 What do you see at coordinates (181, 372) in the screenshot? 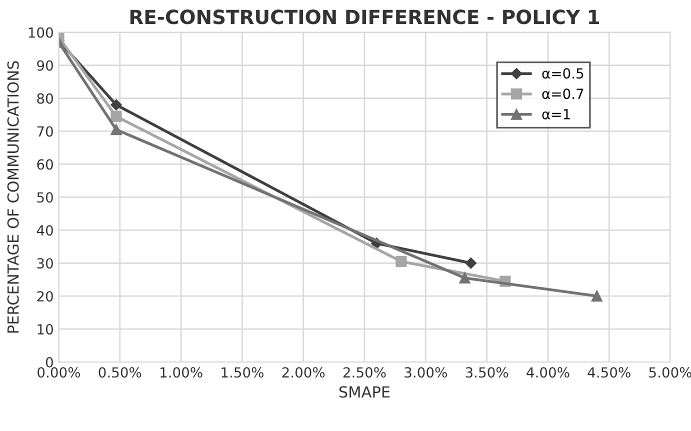
I see `x-tick-label: 1.00%` at bounding box center [181, 372].